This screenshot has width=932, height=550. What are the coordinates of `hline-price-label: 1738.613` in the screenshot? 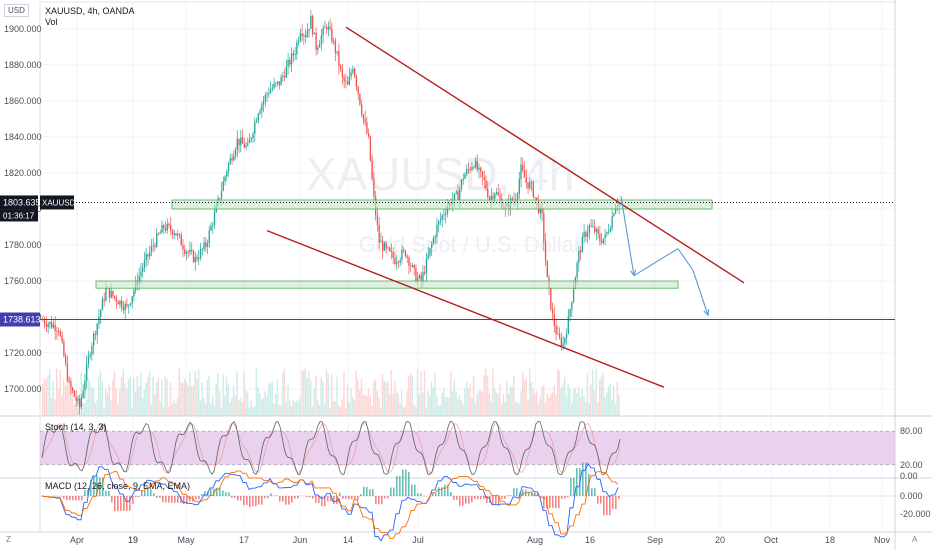 It's located at (22, 319).